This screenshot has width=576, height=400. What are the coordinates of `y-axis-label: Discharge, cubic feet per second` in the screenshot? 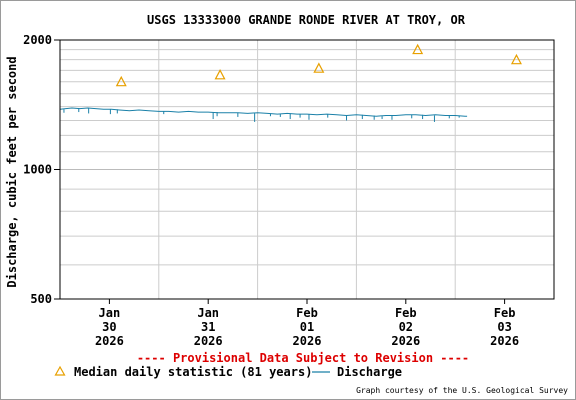 It's located at (12, 171).